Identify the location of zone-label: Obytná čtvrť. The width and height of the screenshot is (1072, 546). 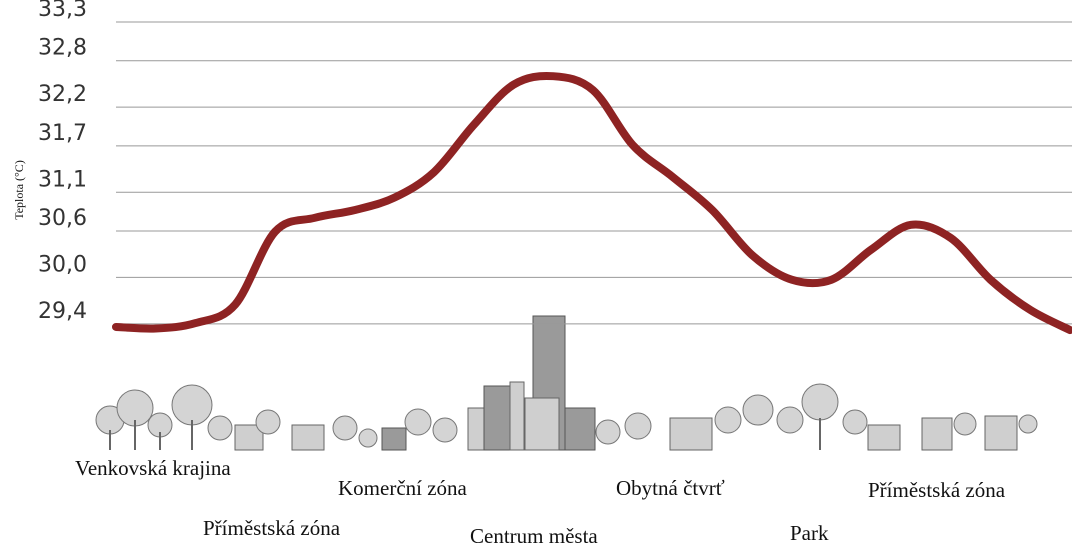
(670, 488).